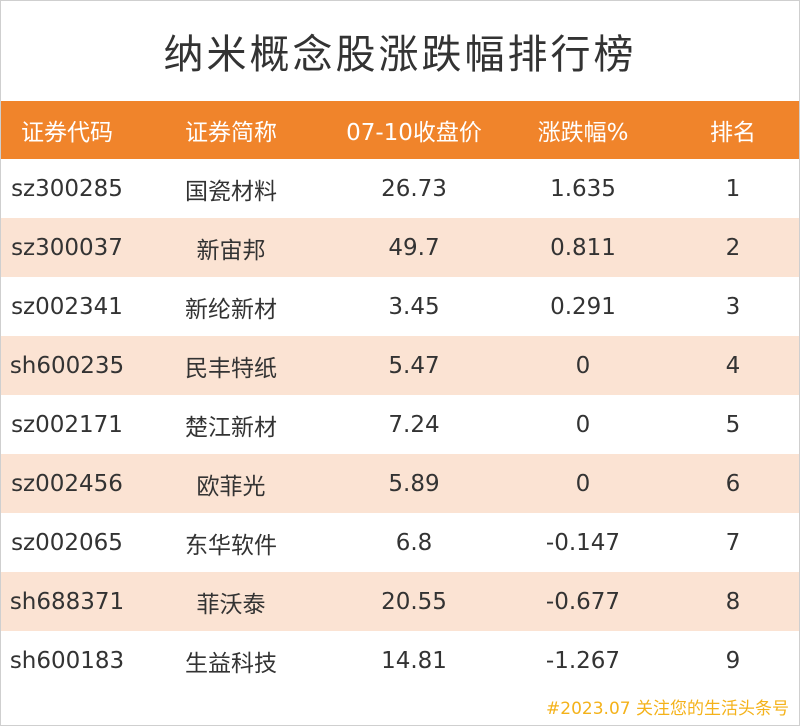 Image resolution: width=800 pixels, height=726 pixels. What do you see at coordinates (583, 542) in the screenshot?
I see `cell-change-pct: -0.147` at bounding box center [583, 542].